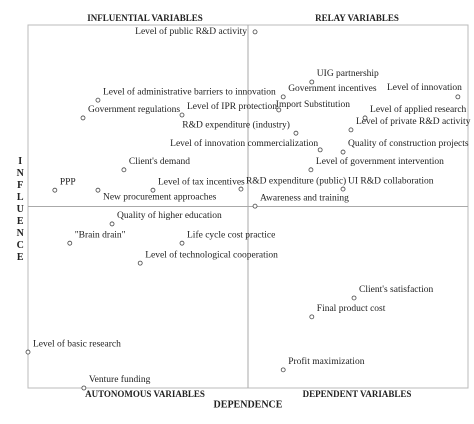  I want to click on point-label: Quality of construction projects, so click(408, 143).